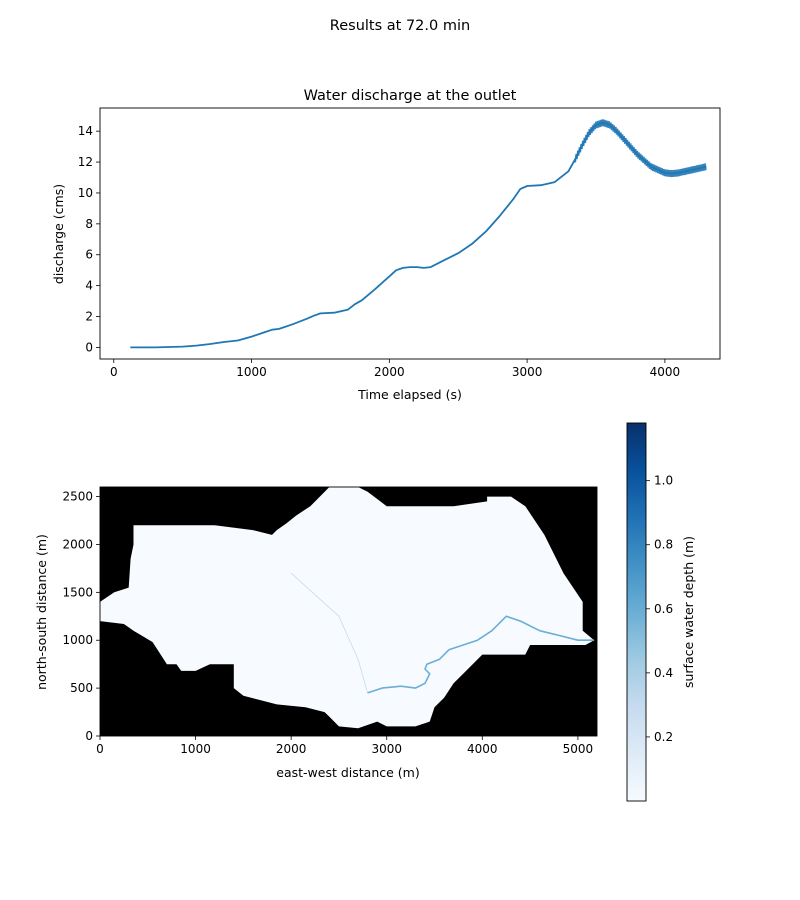 The height and width of the screenshot is (900, 800). I want to click on colorbar-ticks: 0.2 0.4 0.6 0.8 1.0, so click(659, 609).